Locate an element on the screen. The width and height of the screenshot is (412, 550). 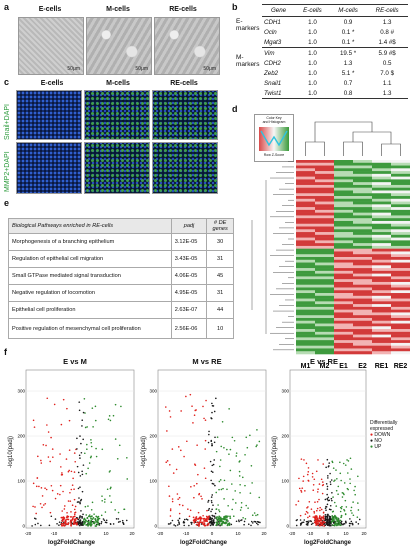
color-key-title: Color Key and Histogram is located at coordinates (274, 120).